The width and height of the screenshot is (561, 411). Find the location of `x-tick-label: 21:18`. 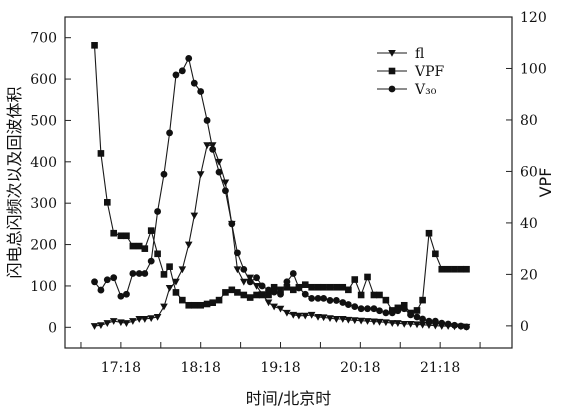

x-tick-label: 21:18 is located at coordinates (440, 368).